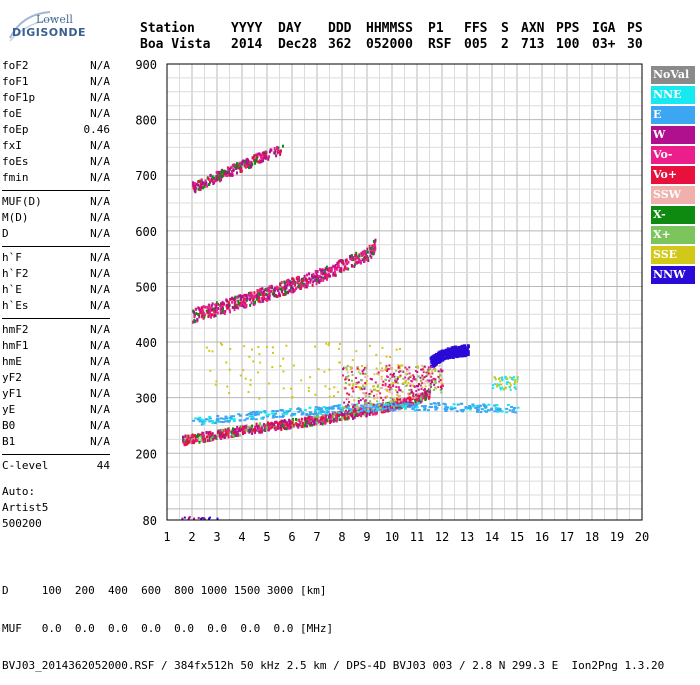  What do you see at coordinates (290, 28) in the screenshot?
I see `header-label: DAY` at bounding box center [290, 28].